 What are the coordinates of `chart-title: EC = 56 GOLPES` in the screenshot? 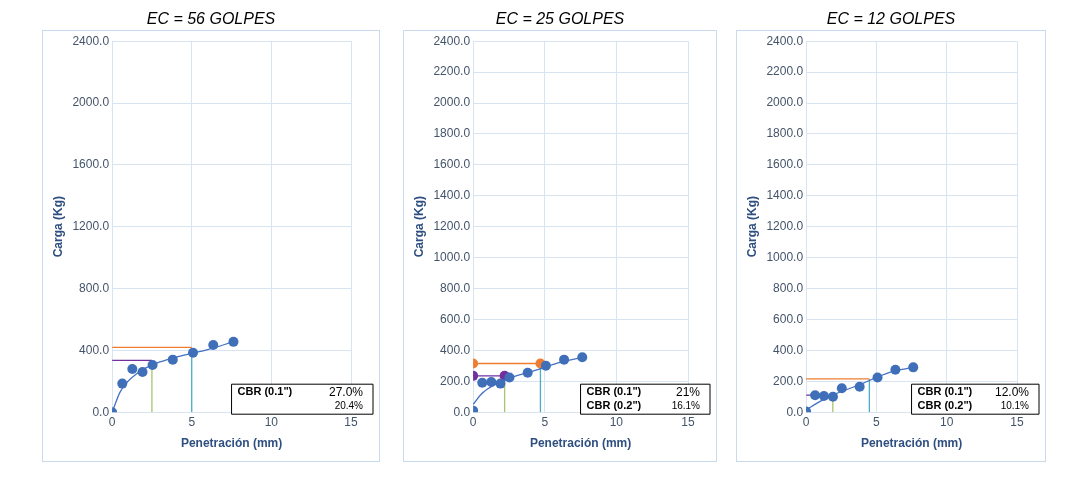 It's located at (211, 19).